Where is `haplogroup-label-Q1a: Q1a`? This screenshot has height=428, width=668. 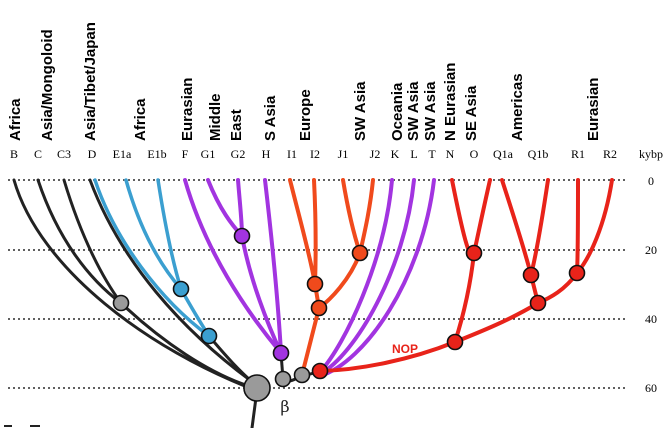
haplogroup-label-Q1a: Q1a is located at coordinates (503, 154).